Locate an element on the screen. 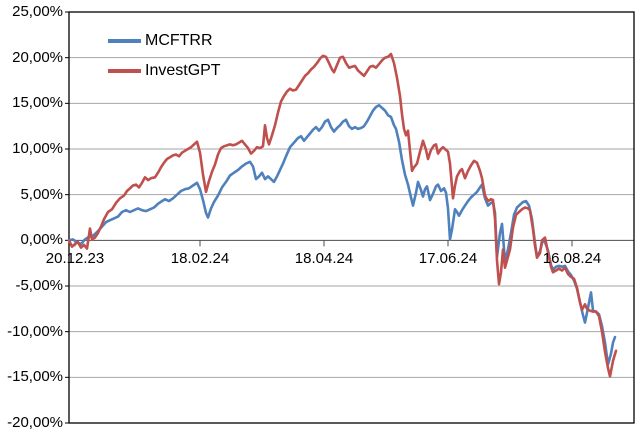 The height and width of the screenshot is (435, 643). x-axis-tick-label: 18.04.24 is located at coordinates (324, 259).